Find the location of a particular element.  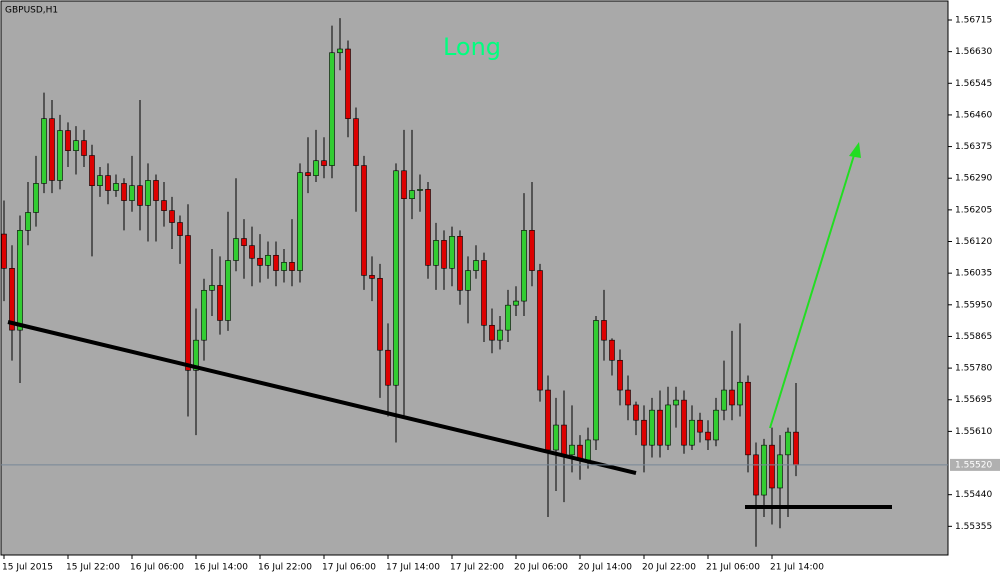

x-tick-label: 15 Jul 22:00 is located at coordinates (93, 568).